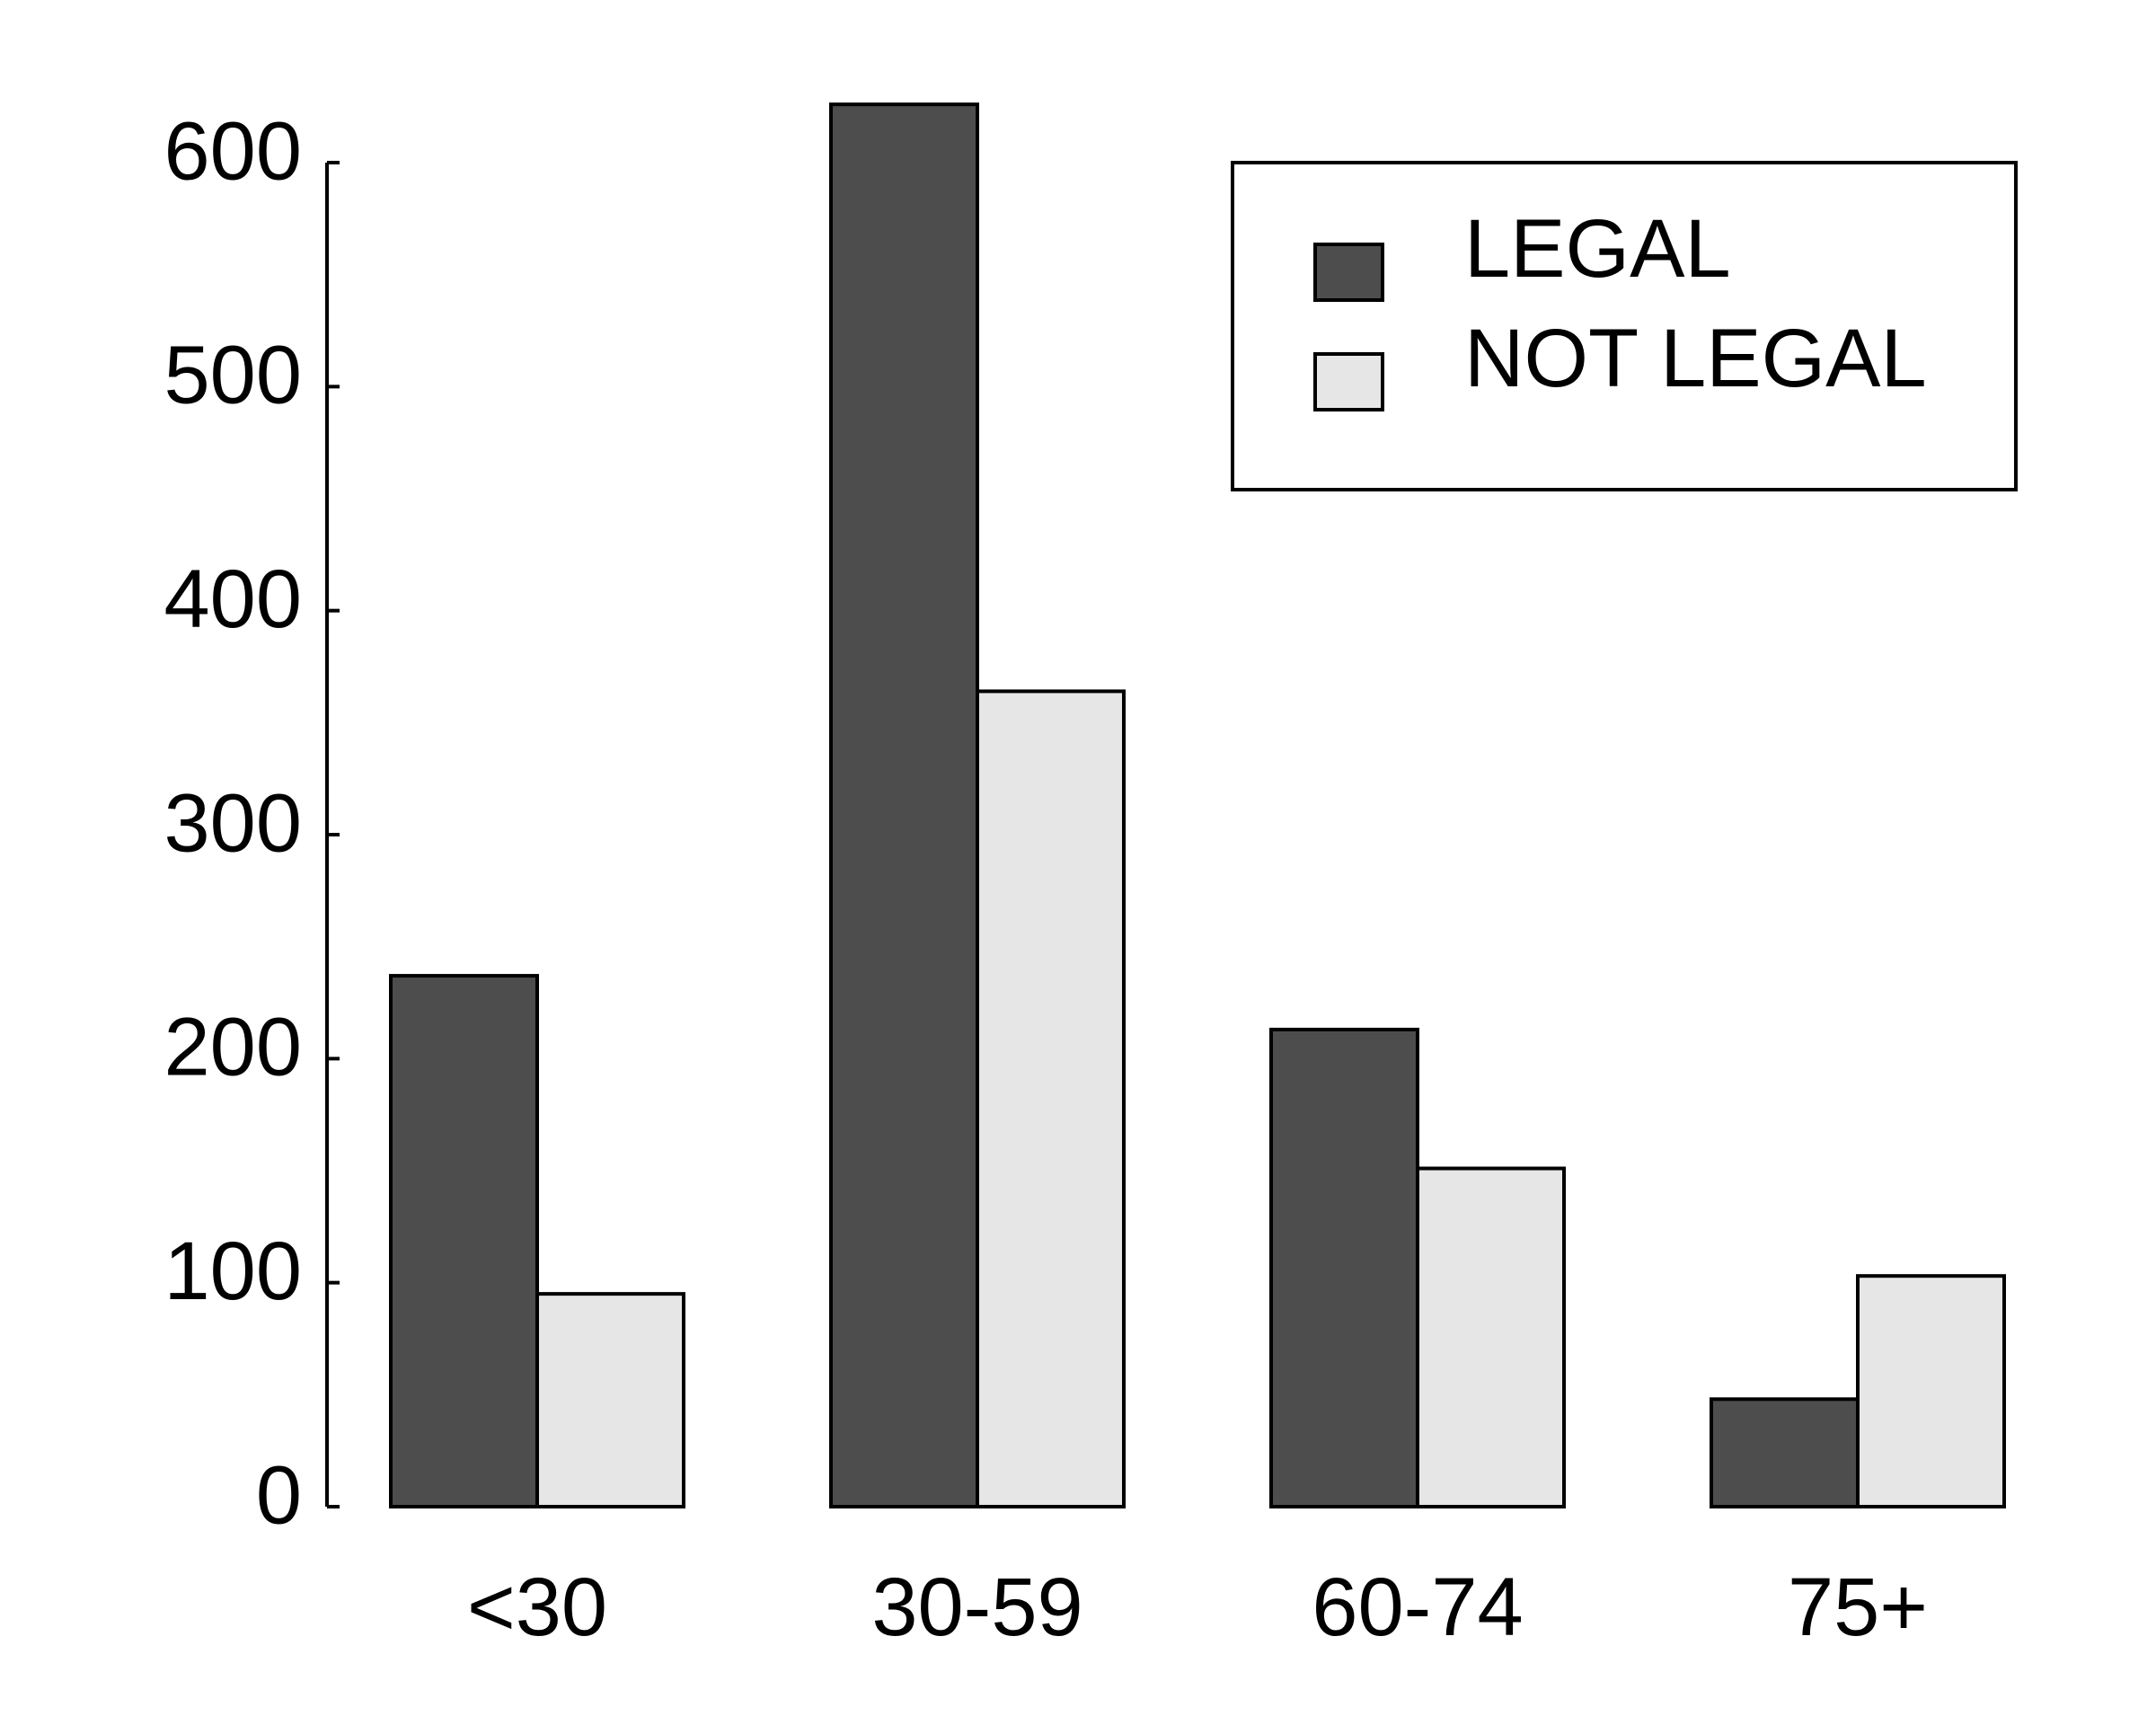  I want to click on y-tick-label: 500, so click(233, 375).